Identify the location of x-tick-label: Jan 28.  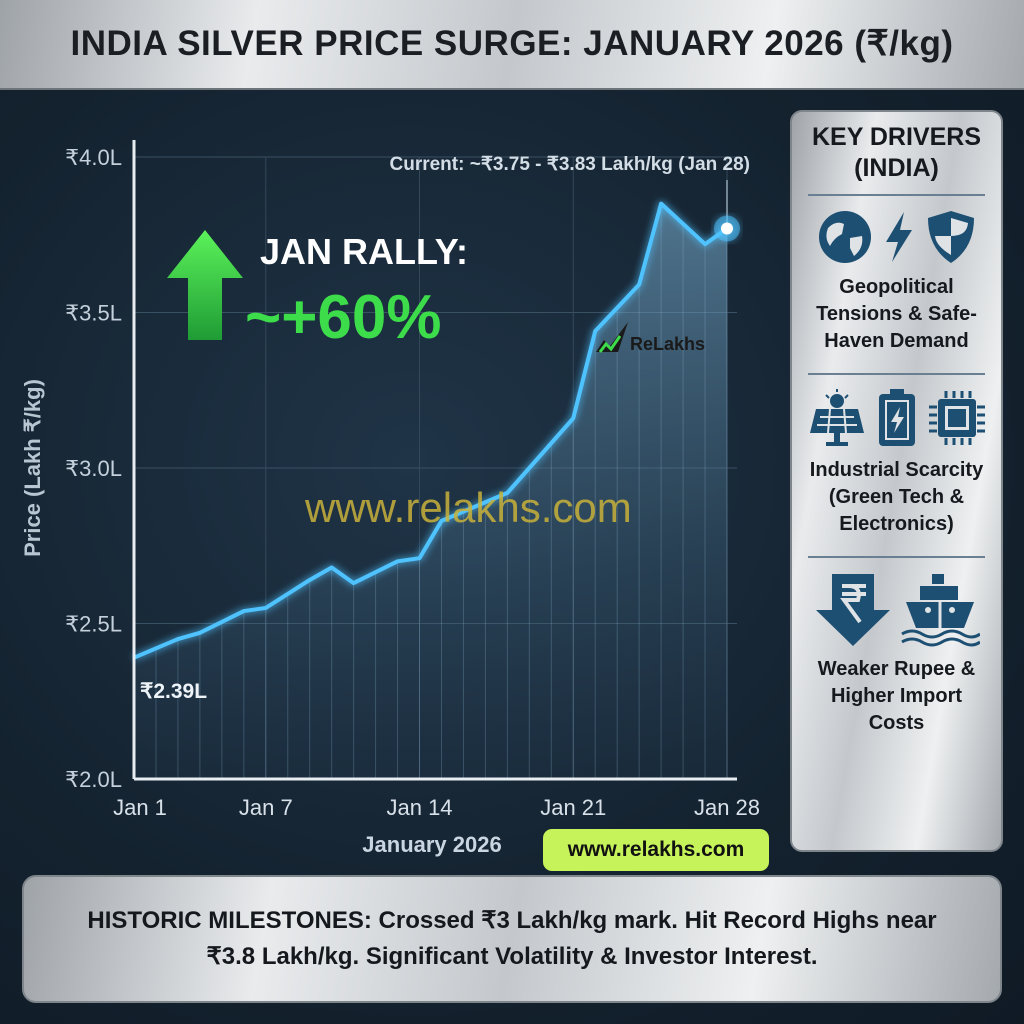
(727, 807).